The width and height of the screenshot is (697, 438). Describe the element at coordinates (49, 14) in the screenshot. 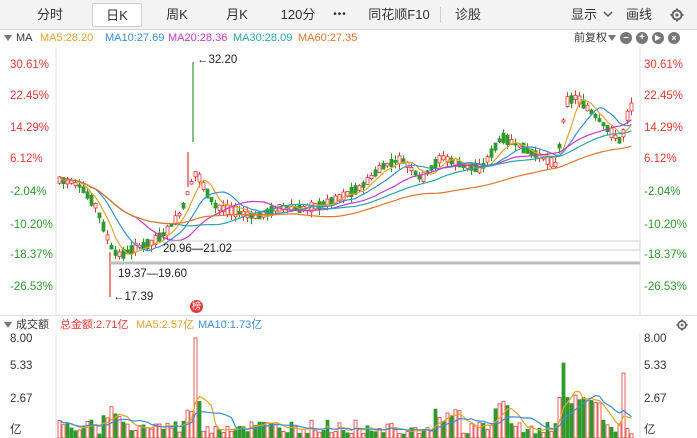

I see `tab-intraday: 分时` at that location.